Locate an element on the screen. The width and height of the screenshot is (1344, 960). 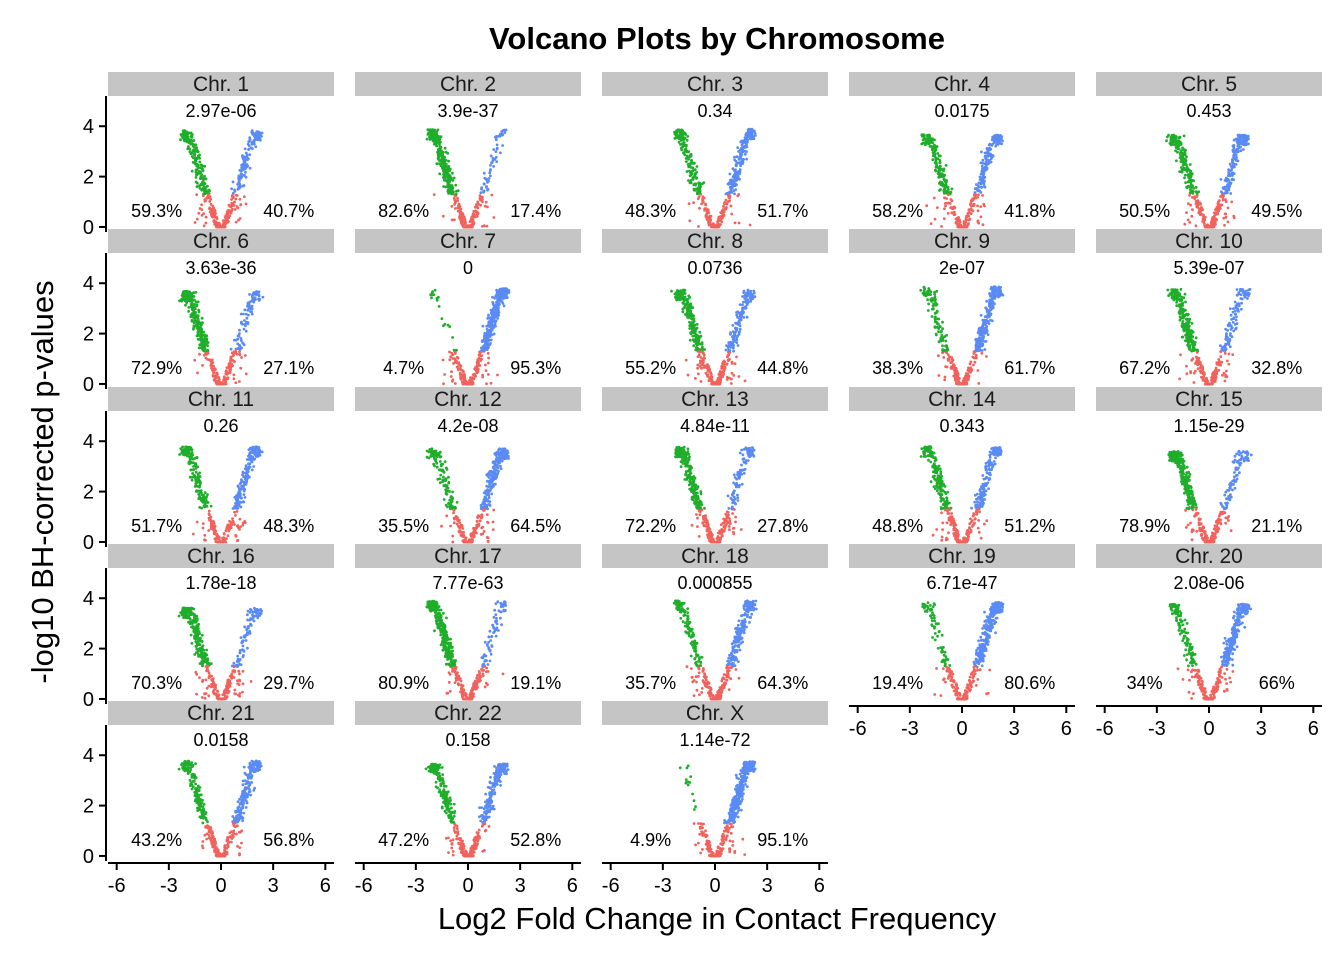
facet-left-percent: 50.5% is located at coordinates (1144, 211).